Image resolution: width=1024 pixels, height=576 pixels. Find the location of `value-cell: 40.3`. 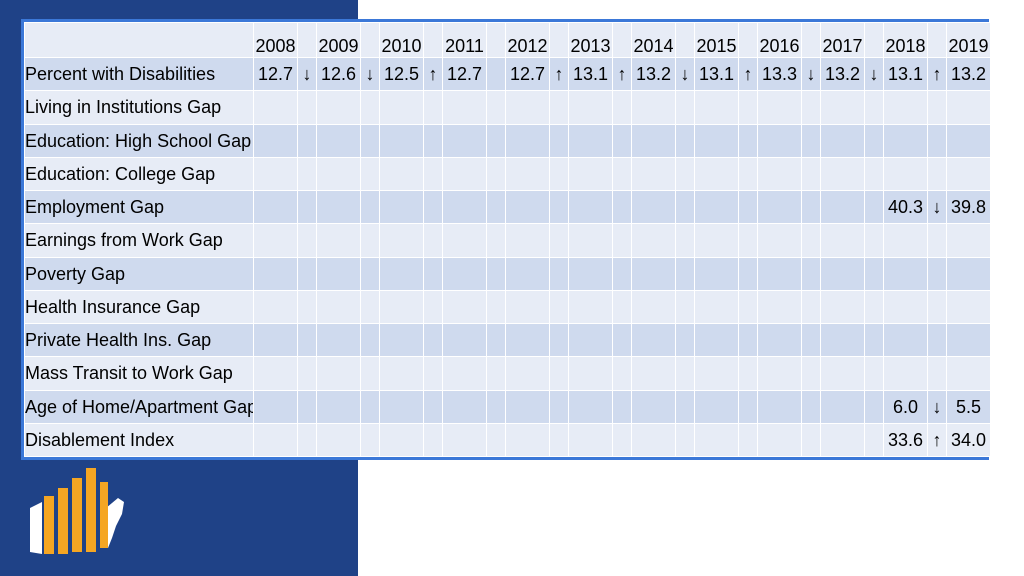

value-cell: 40.3 is located at coordinates (905, 207).